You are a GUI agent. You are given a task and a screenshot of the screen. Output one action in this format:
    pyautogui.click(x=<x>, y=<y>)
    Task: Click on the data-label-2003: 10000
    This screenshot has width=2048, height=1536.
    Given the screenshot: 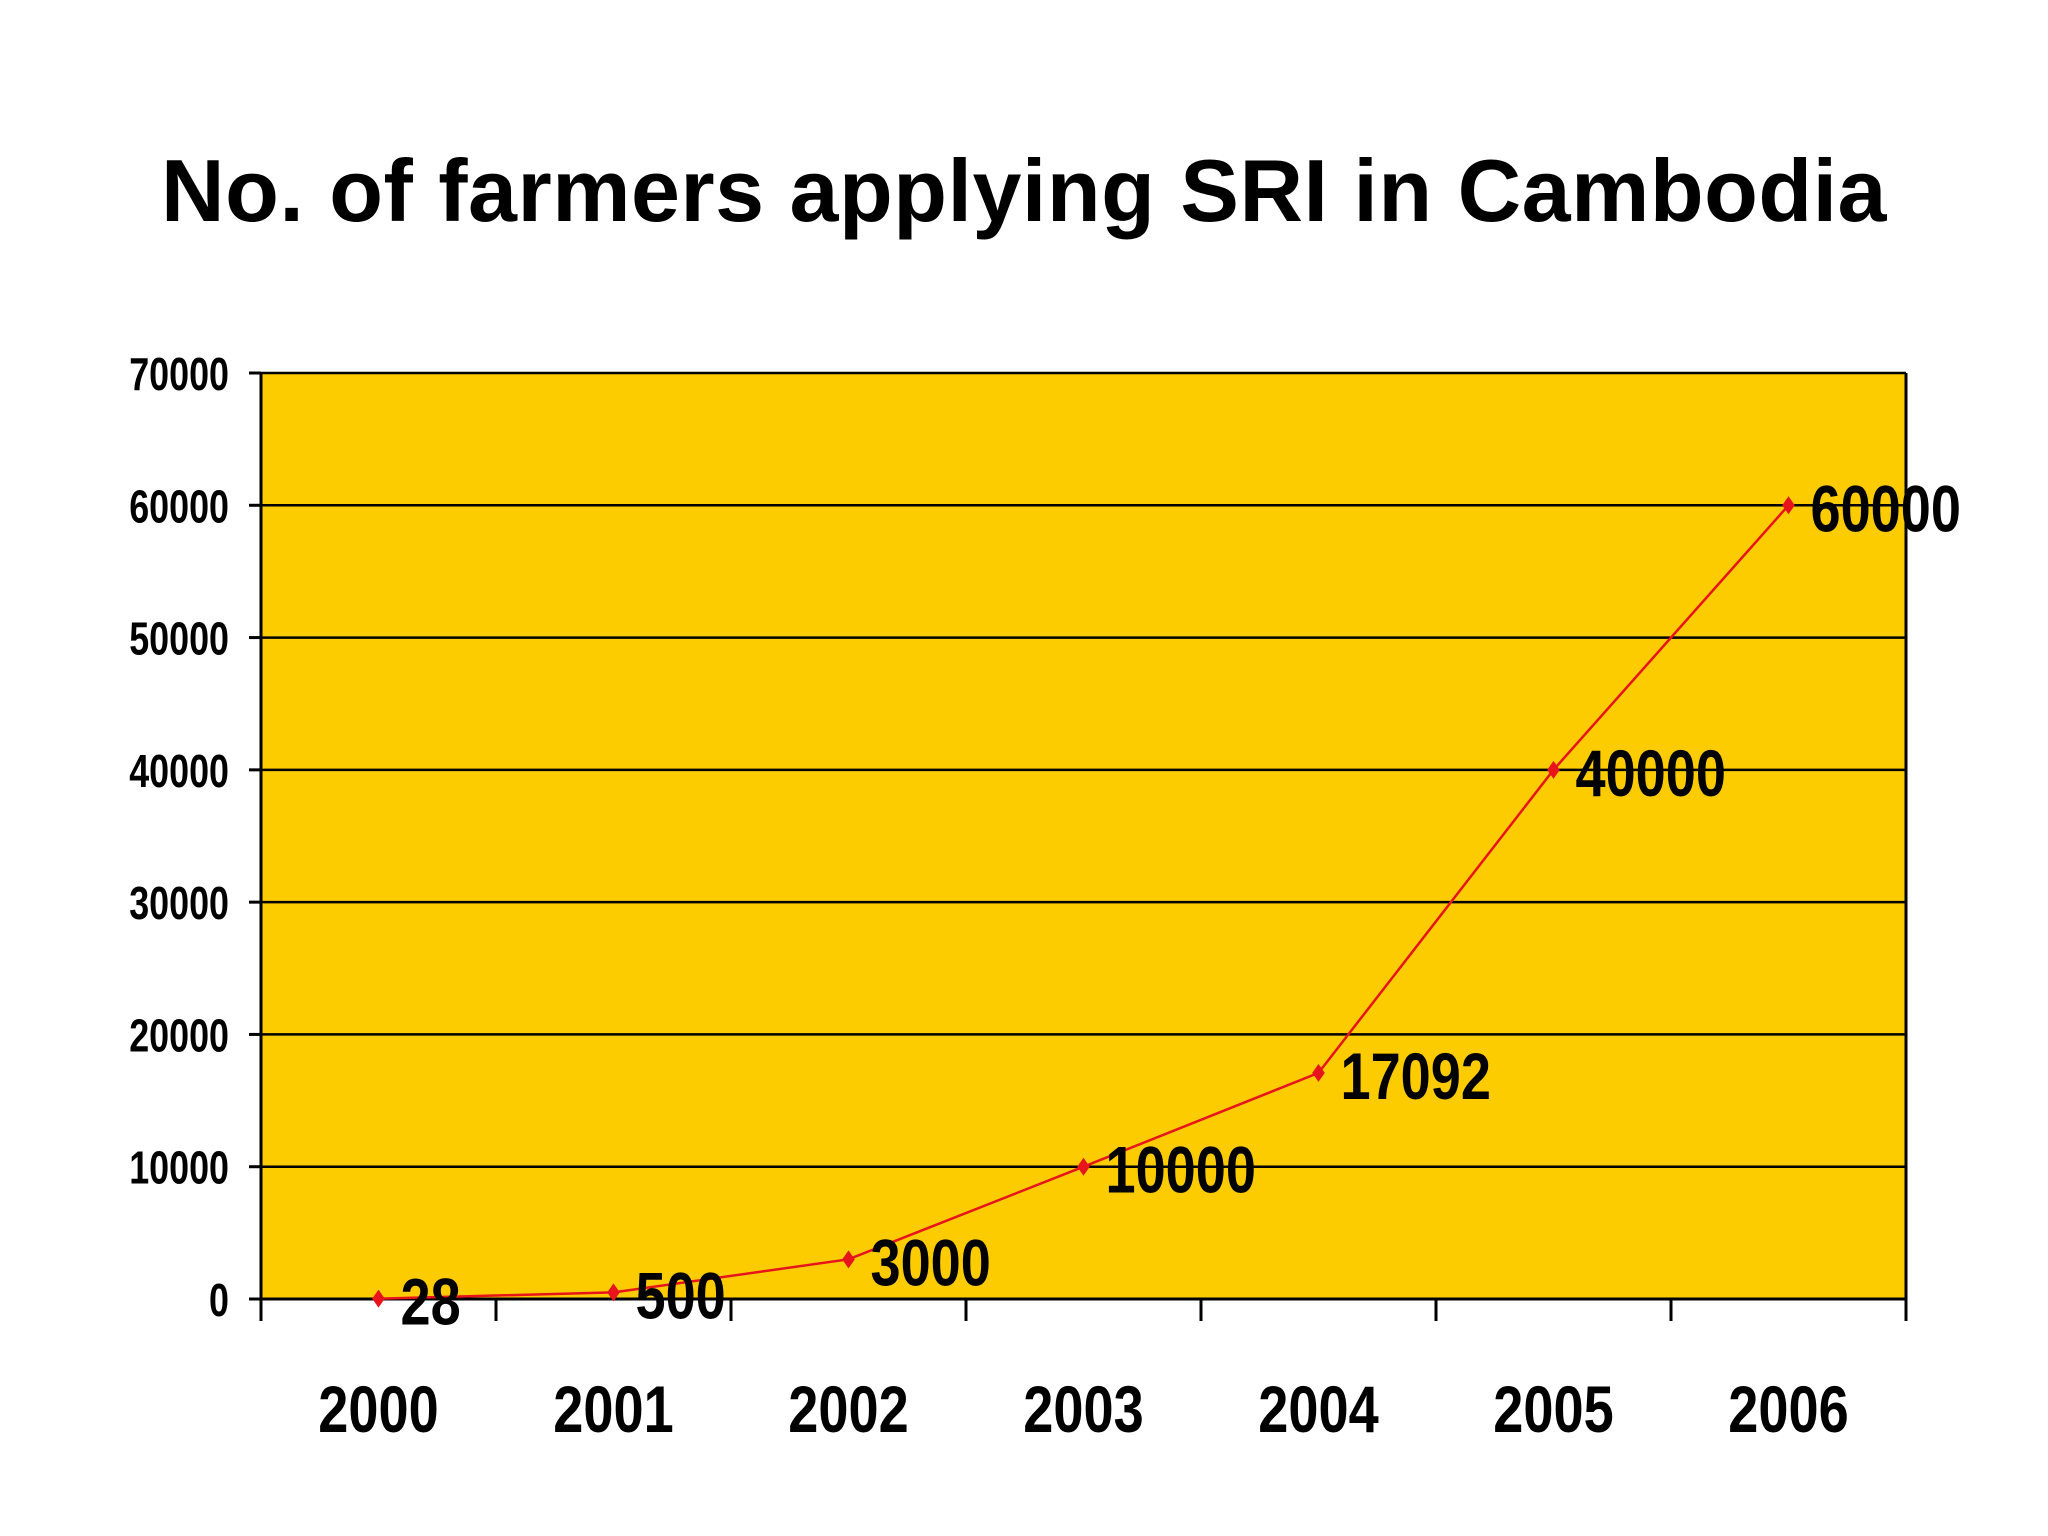 What is the action you would take?
    pyautogui.click(x=1181, y=1170)
    